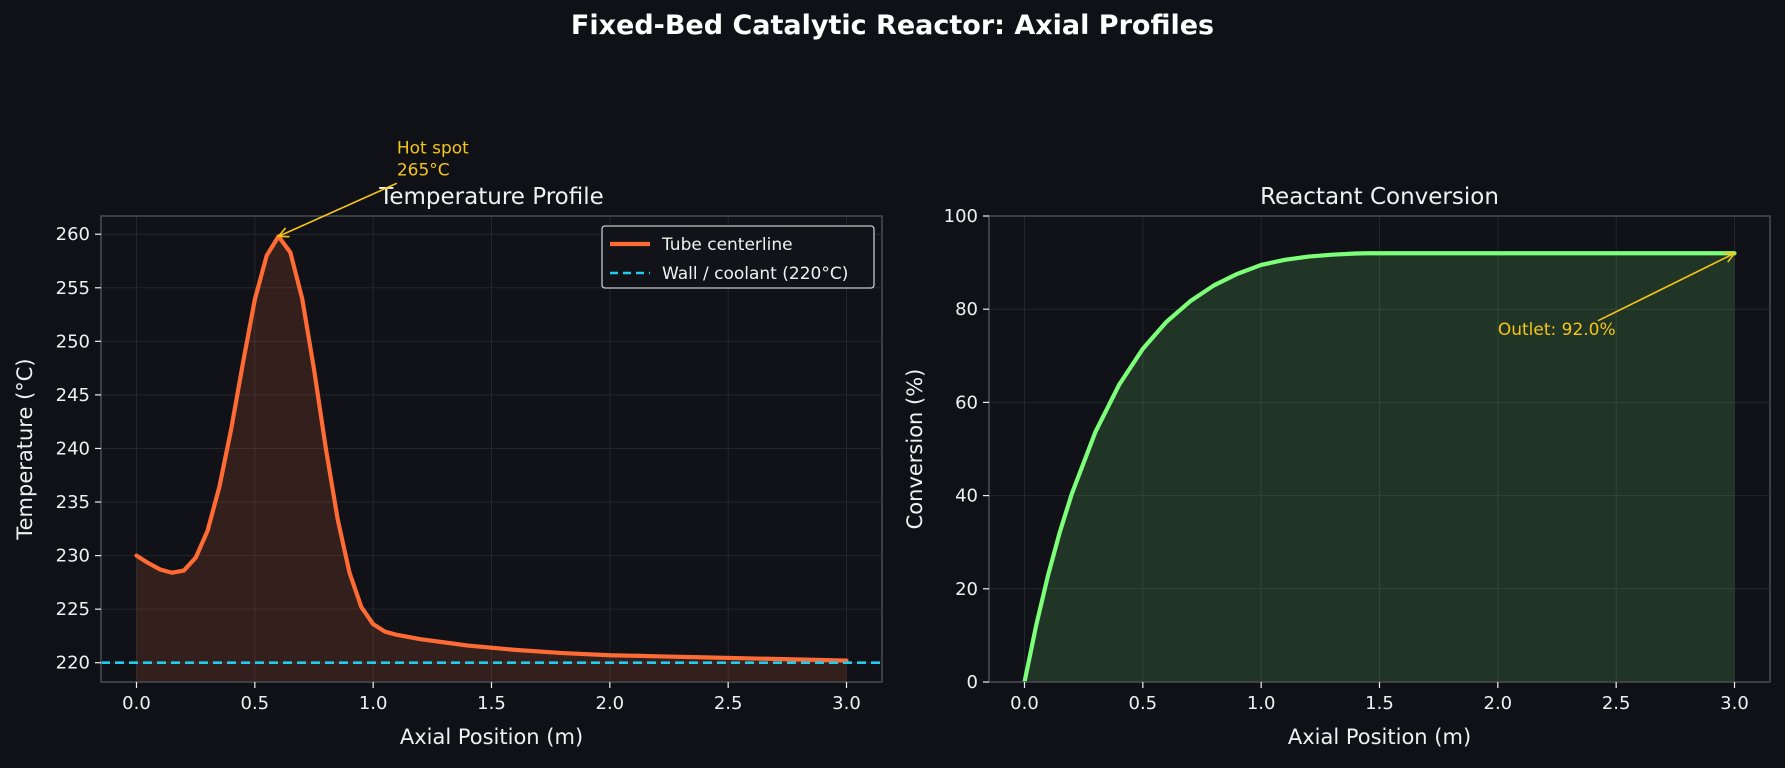 Image resolution: width=1785 pixels, height=768 pixels. Describe the element at coordinates (73, 502) in the screenshot. I see `y-tick-label: 235` at that location.